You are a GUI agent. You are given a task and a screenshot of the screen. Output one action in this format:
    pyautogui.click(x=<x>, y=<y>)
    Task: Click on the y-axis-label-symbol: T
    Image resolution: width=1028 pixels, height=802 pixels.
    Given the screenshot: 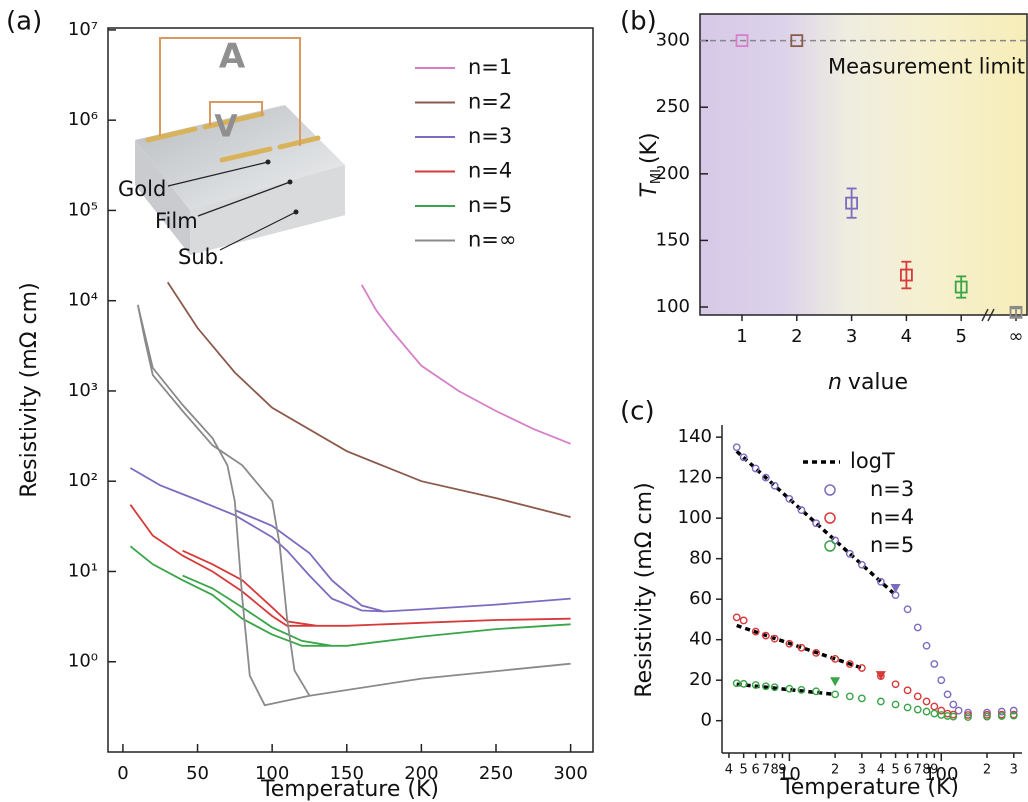 What is the action you would take?
    pyautogui.click(x=649, y=190)
    